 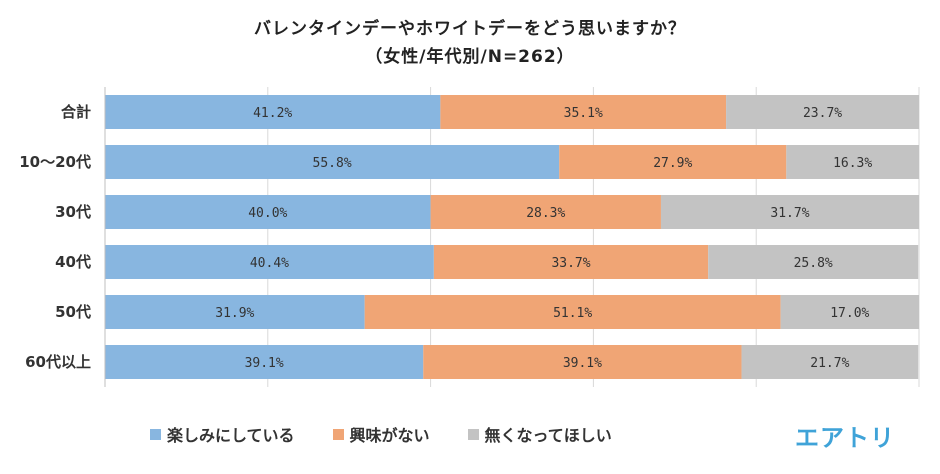 I want to click on chart-title: バレンタインデーやホワイトデーをどう思いますか？, so click(x=470, y=29).